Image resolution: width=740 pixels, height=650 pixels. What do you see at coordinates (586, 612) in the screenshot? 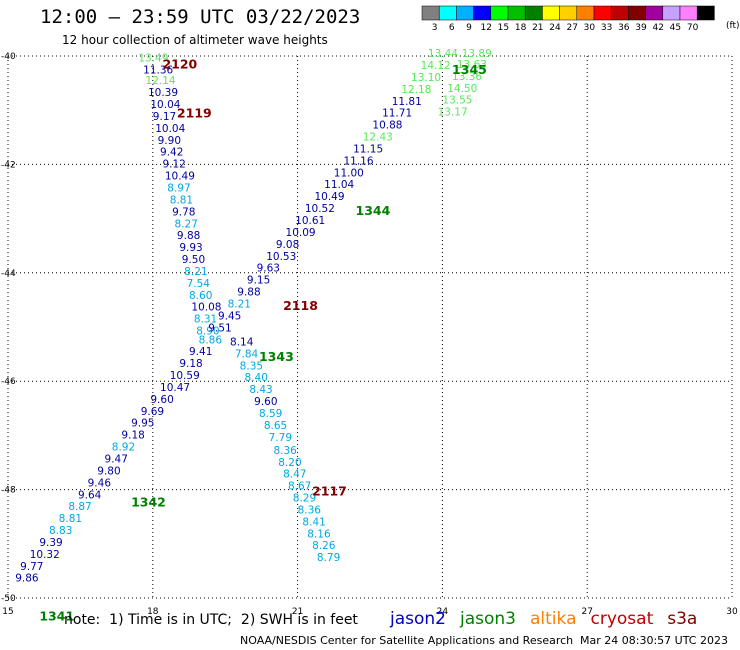
I see `x-tick-label: 27` at bounding box center [586, 612].